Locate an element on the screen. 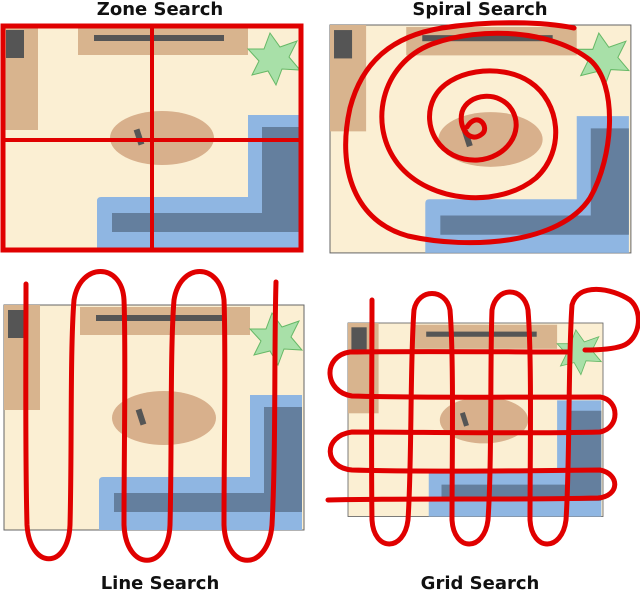 This screenshot has height=594, width=640. grid-search-title: Grid Search is located at coordinates (480, 583).